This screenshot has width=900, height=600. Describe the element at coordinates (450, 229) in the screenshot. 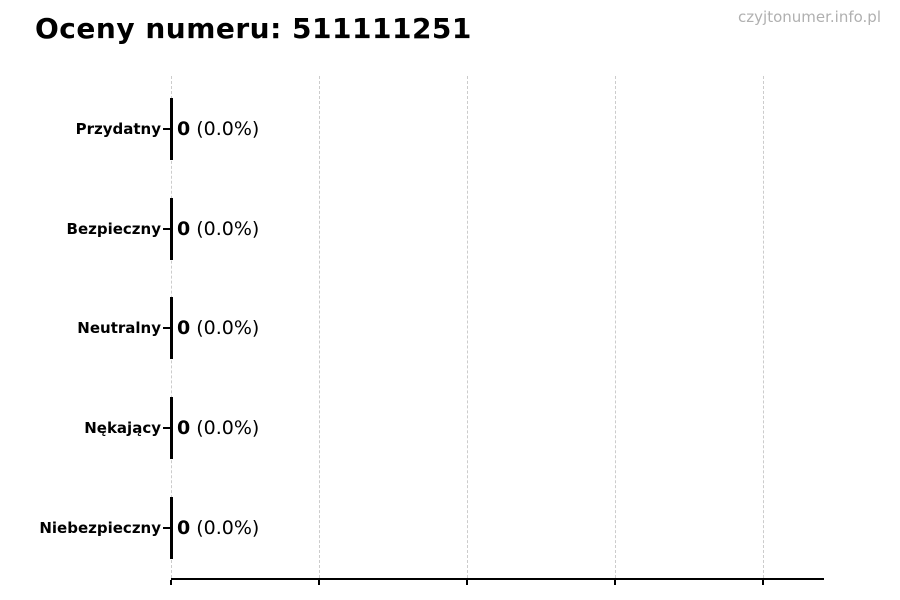

I see `bar-row: Bezpieczny 0 (0.0%)` at that location.